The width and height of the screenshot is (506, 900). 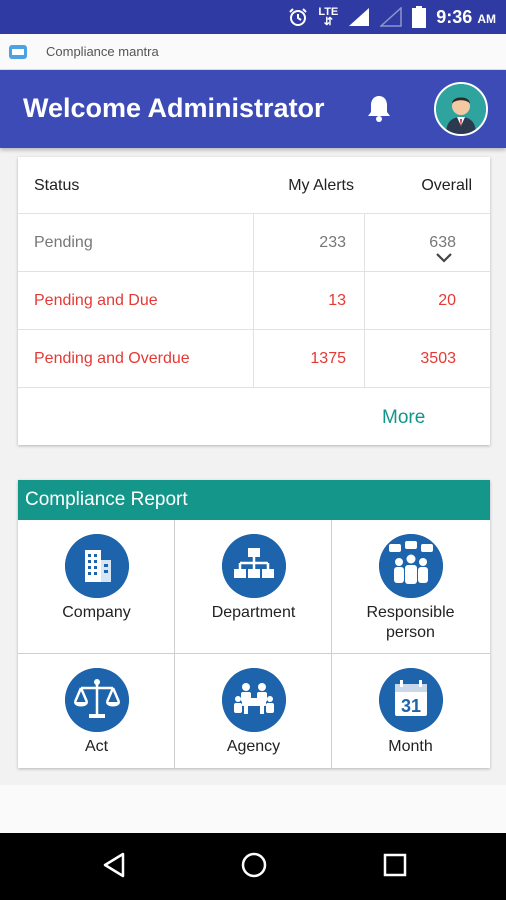 What do you see at coordinates (174, 108) in the screenshot?
I see `page-title: Welcome Administrator` at bounding box center [174, 108].